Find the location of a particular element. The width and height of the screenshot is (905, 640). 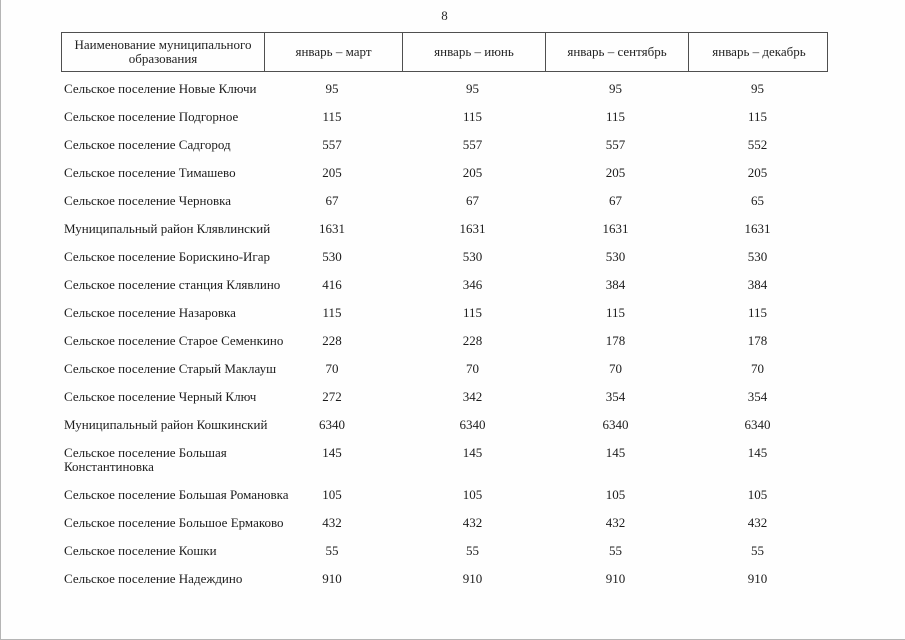

row-name-cell: Сельское поселение Назаровка is located at coordinates (150, 312).